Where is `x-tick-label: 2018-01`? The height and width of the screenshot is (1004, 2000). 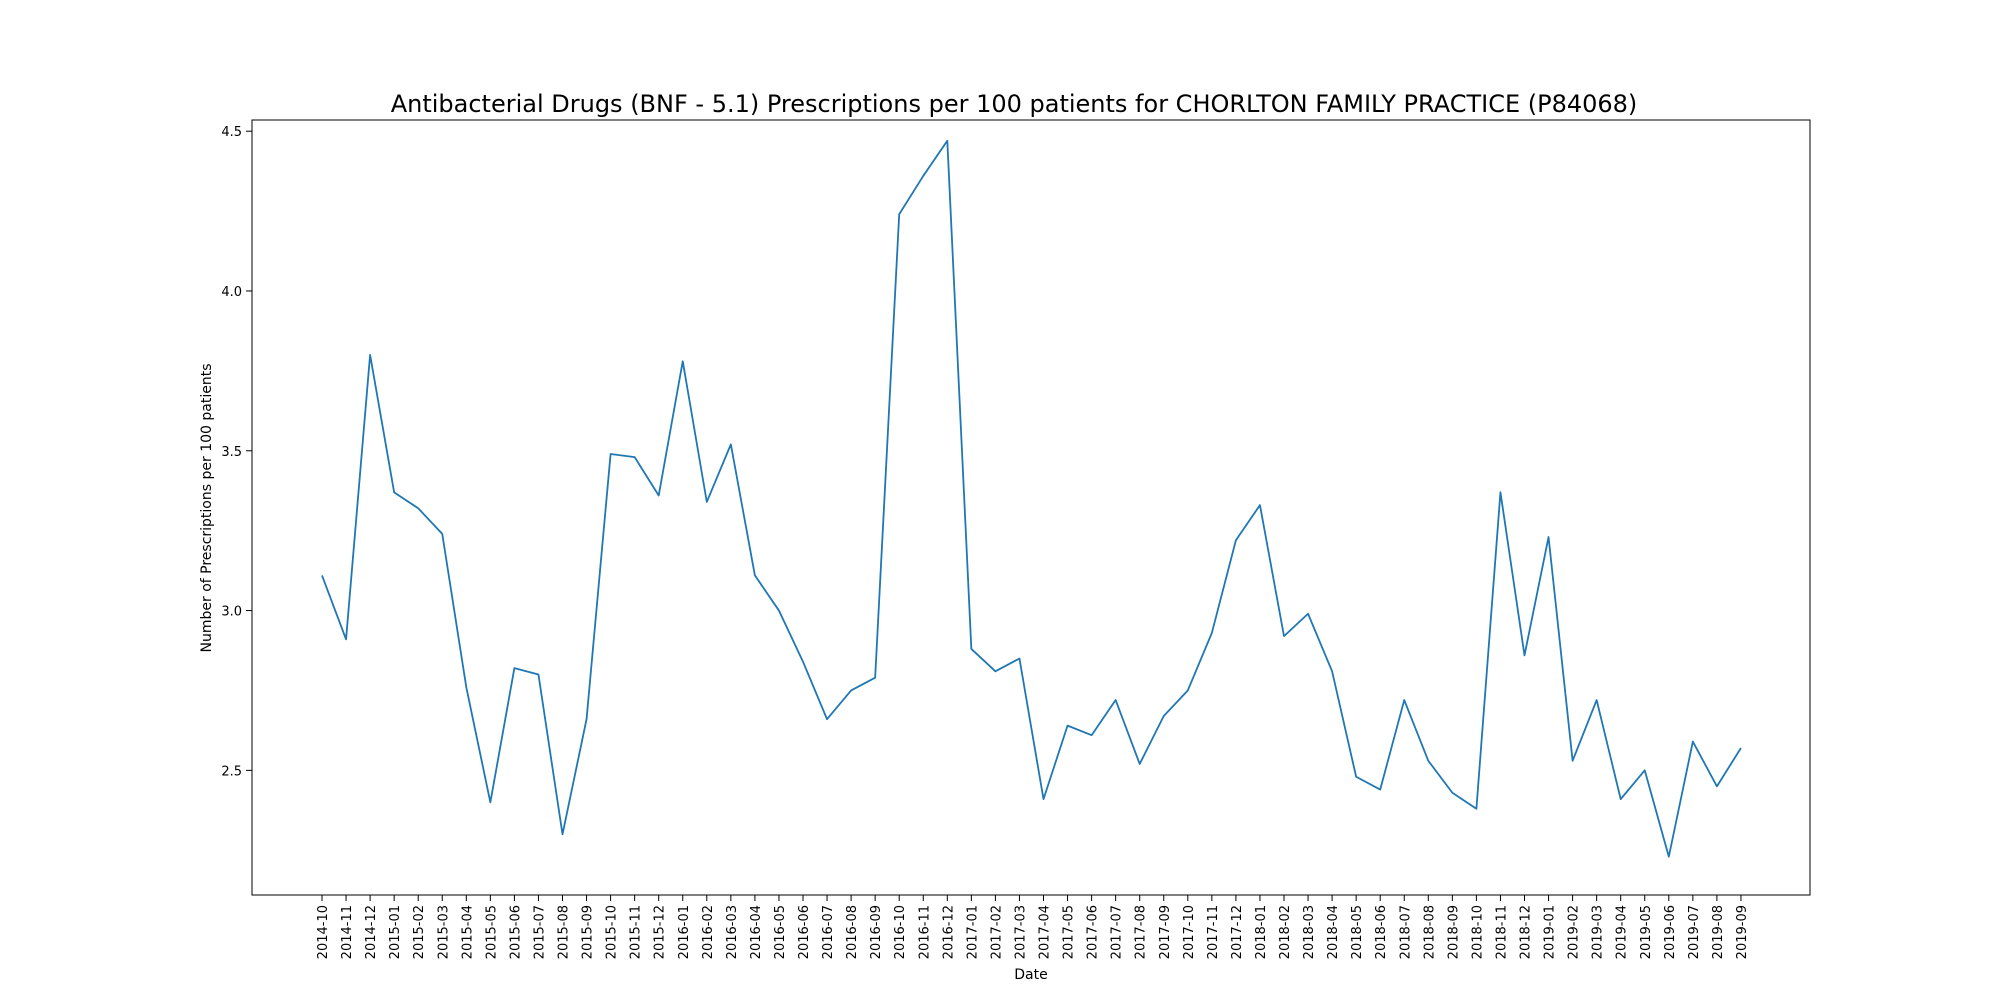 x-tick-label: 2018-01 is located at coordinates (1261, 932).